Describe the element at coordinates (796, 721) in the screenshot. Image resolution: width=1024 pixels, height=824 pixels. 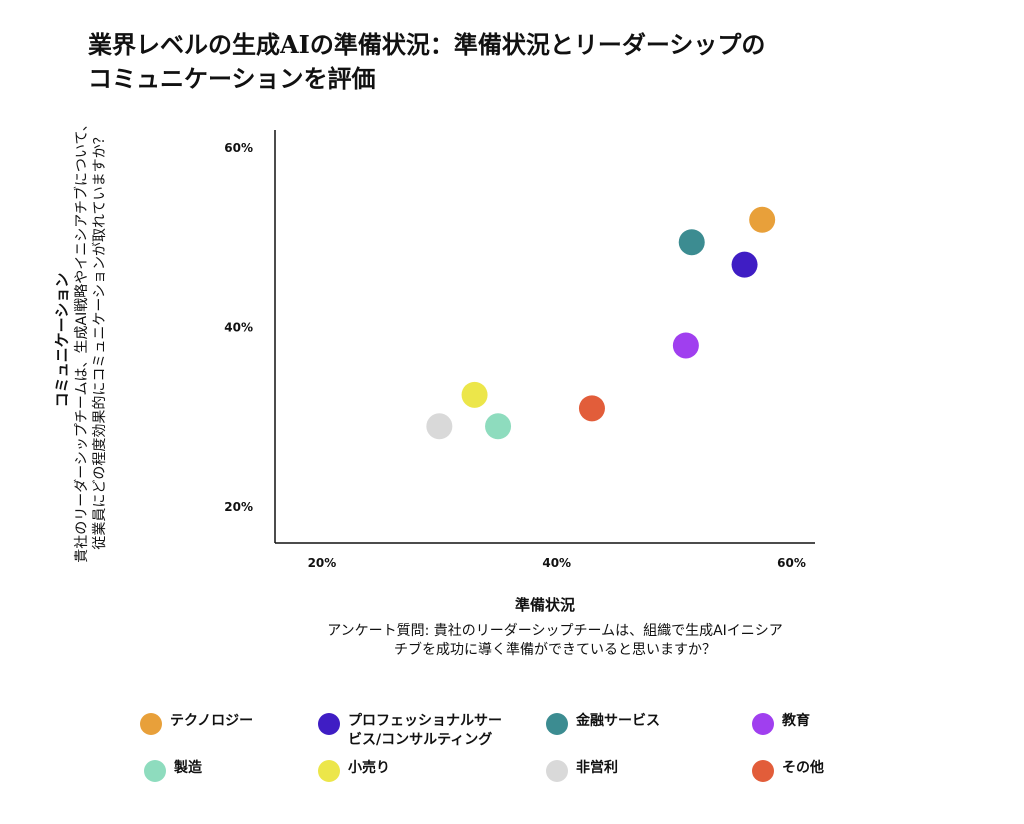
I see `legend-label-education: 教育` at that location.